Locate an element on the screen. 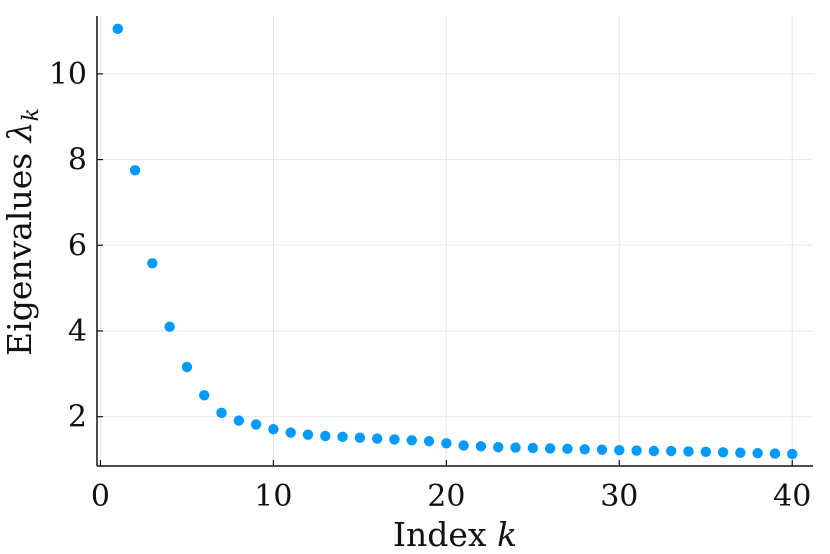 The height and width of the screenshot is (554, 830). y-tick-label: 4 is located at coordinates (77, 331).